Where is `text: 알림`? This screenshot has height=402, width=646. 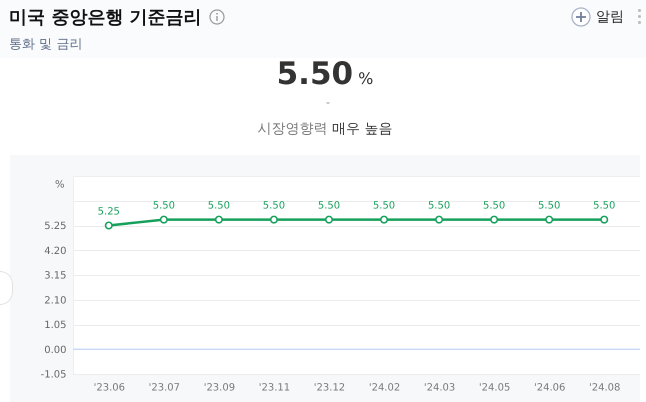 text: 알림 is located at coordinates (610, 17).